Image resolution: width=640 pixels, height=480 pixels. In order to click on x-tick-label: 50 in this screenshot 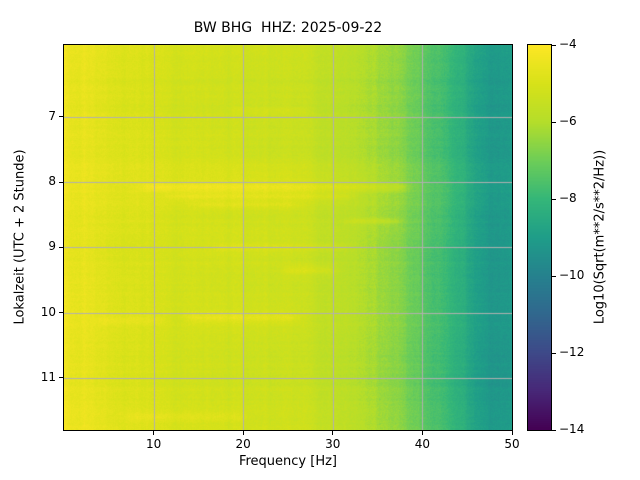, I will do `click(512, 444)`.